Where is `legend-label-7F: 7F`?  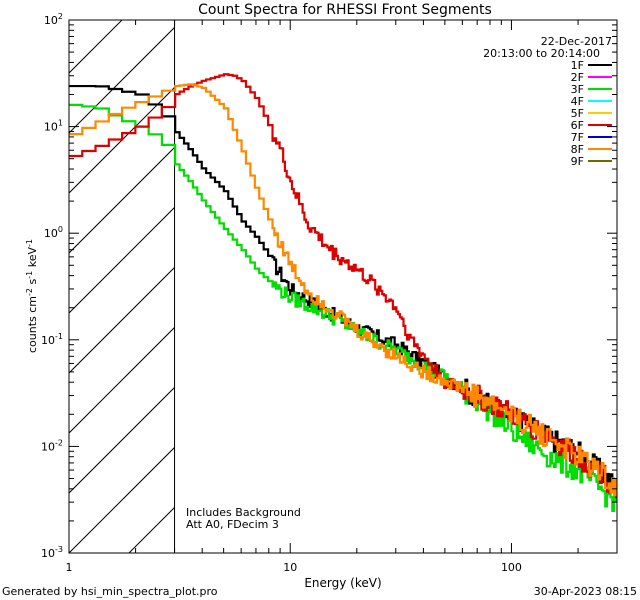
legend-label-7F: 7F is located at coordinates (577, 137).